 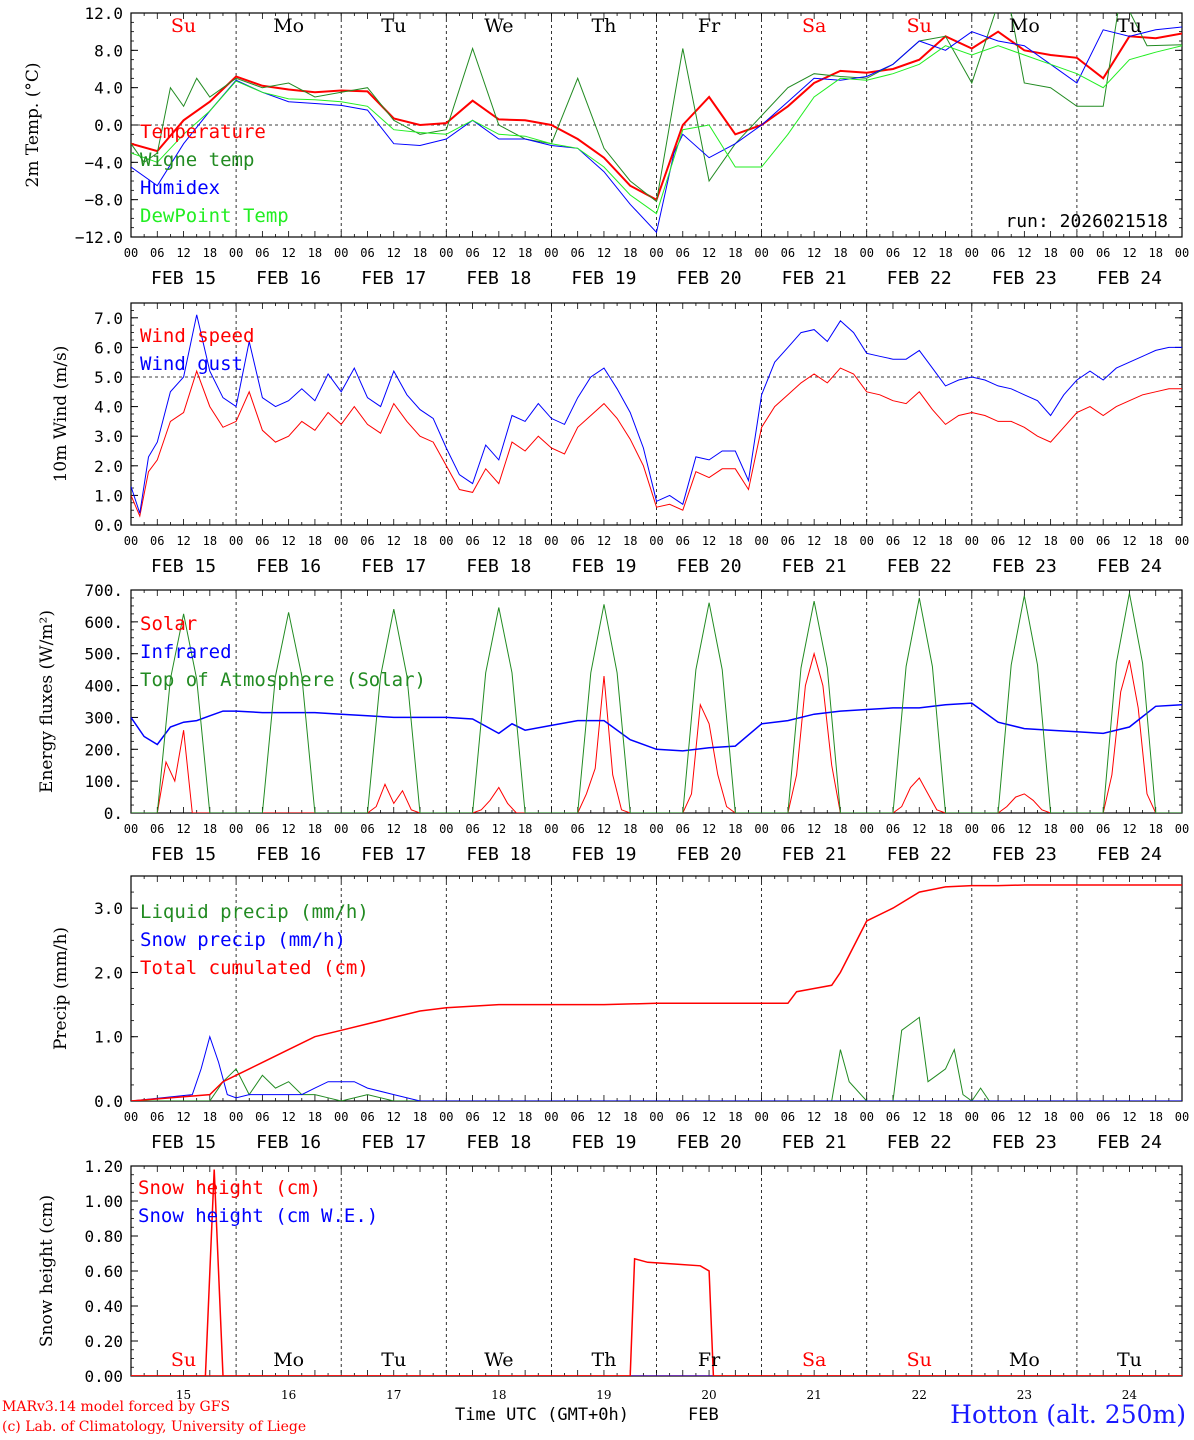 I want to click on y-tick-label: 0.00, so click(x=103, y=1376).